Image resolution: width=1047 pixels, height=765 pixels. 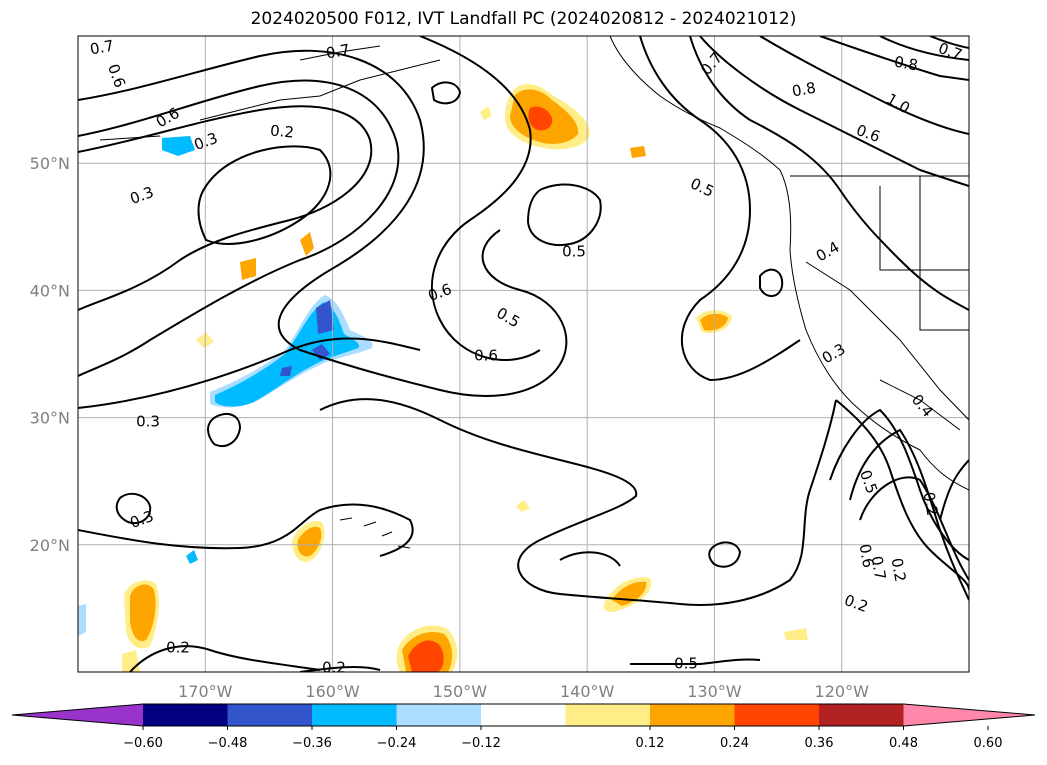 What do you see at coordinates (50, 163) in the screenshot?
I see `lat-tick-label: 50°N` at bounding box center [50, 163].